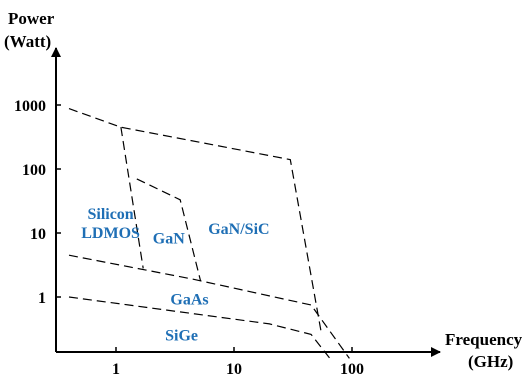 The width and height of the screenshot is (531, 380). What do you see at coordinates (34, 170) in the screenshot?
I see `y-tick-label: 100` at bounding box center [34, 170].